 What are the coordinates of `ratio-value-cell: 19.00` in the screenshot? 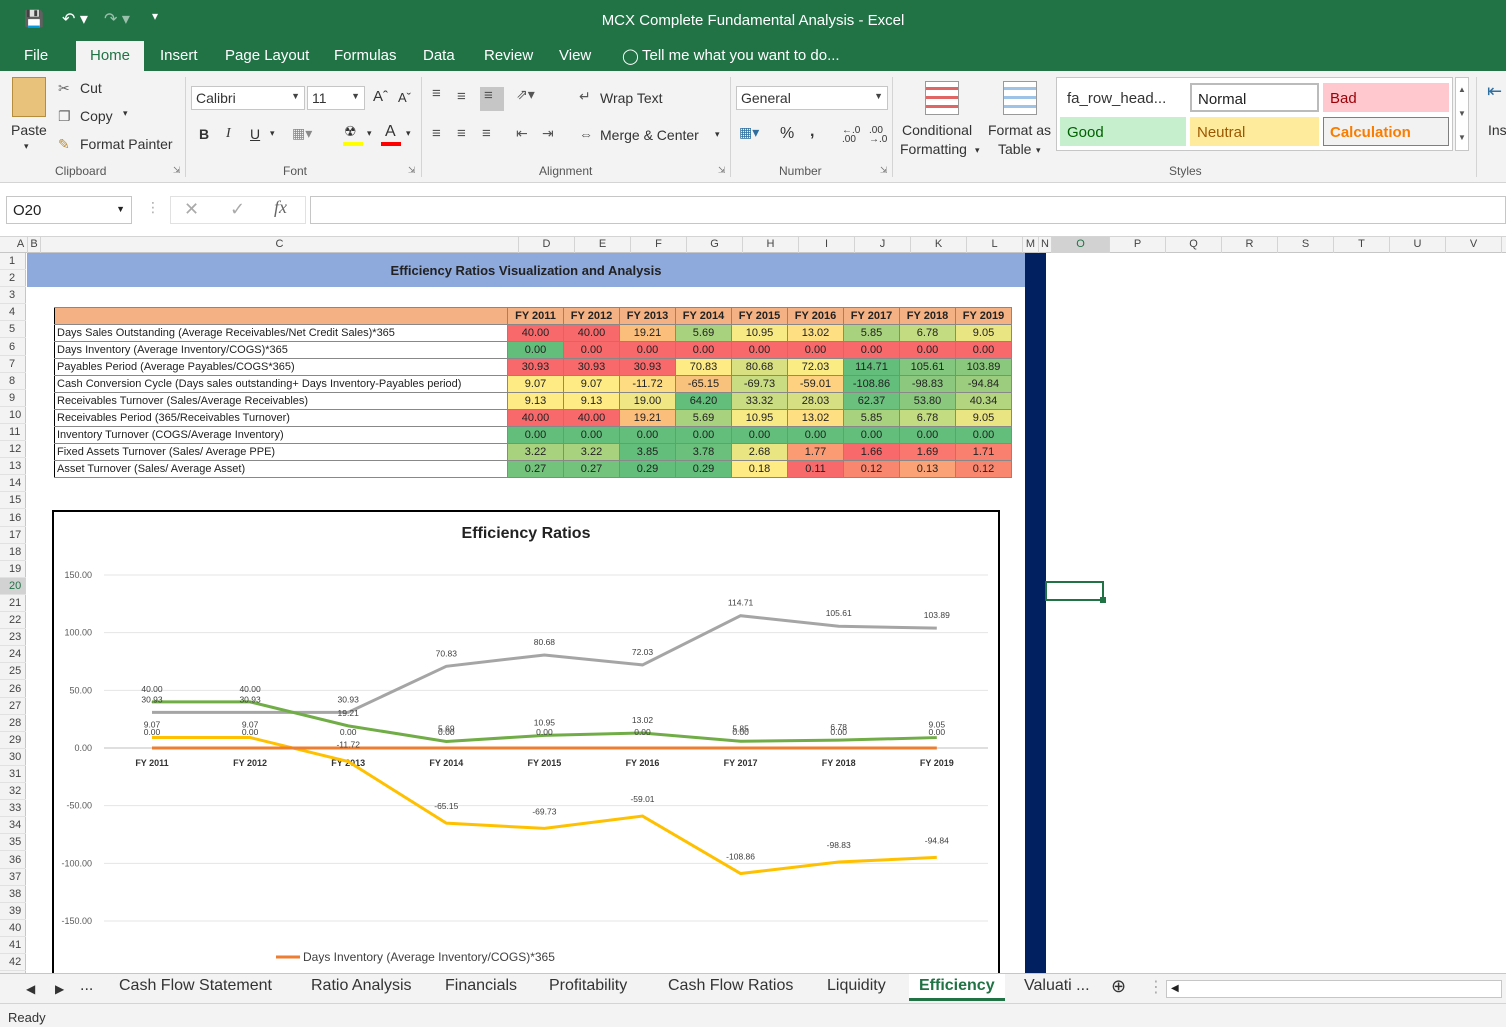 It's located at (647, 401).